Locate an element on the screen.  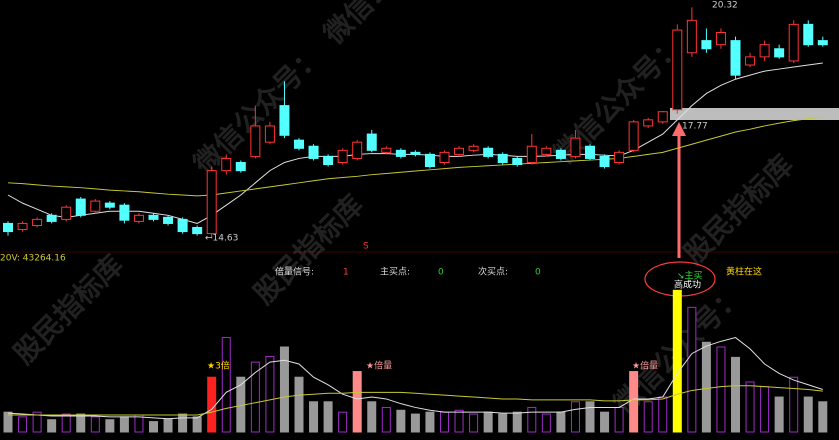
bar-label: ★3倍 is located at coordinates (218, 366).